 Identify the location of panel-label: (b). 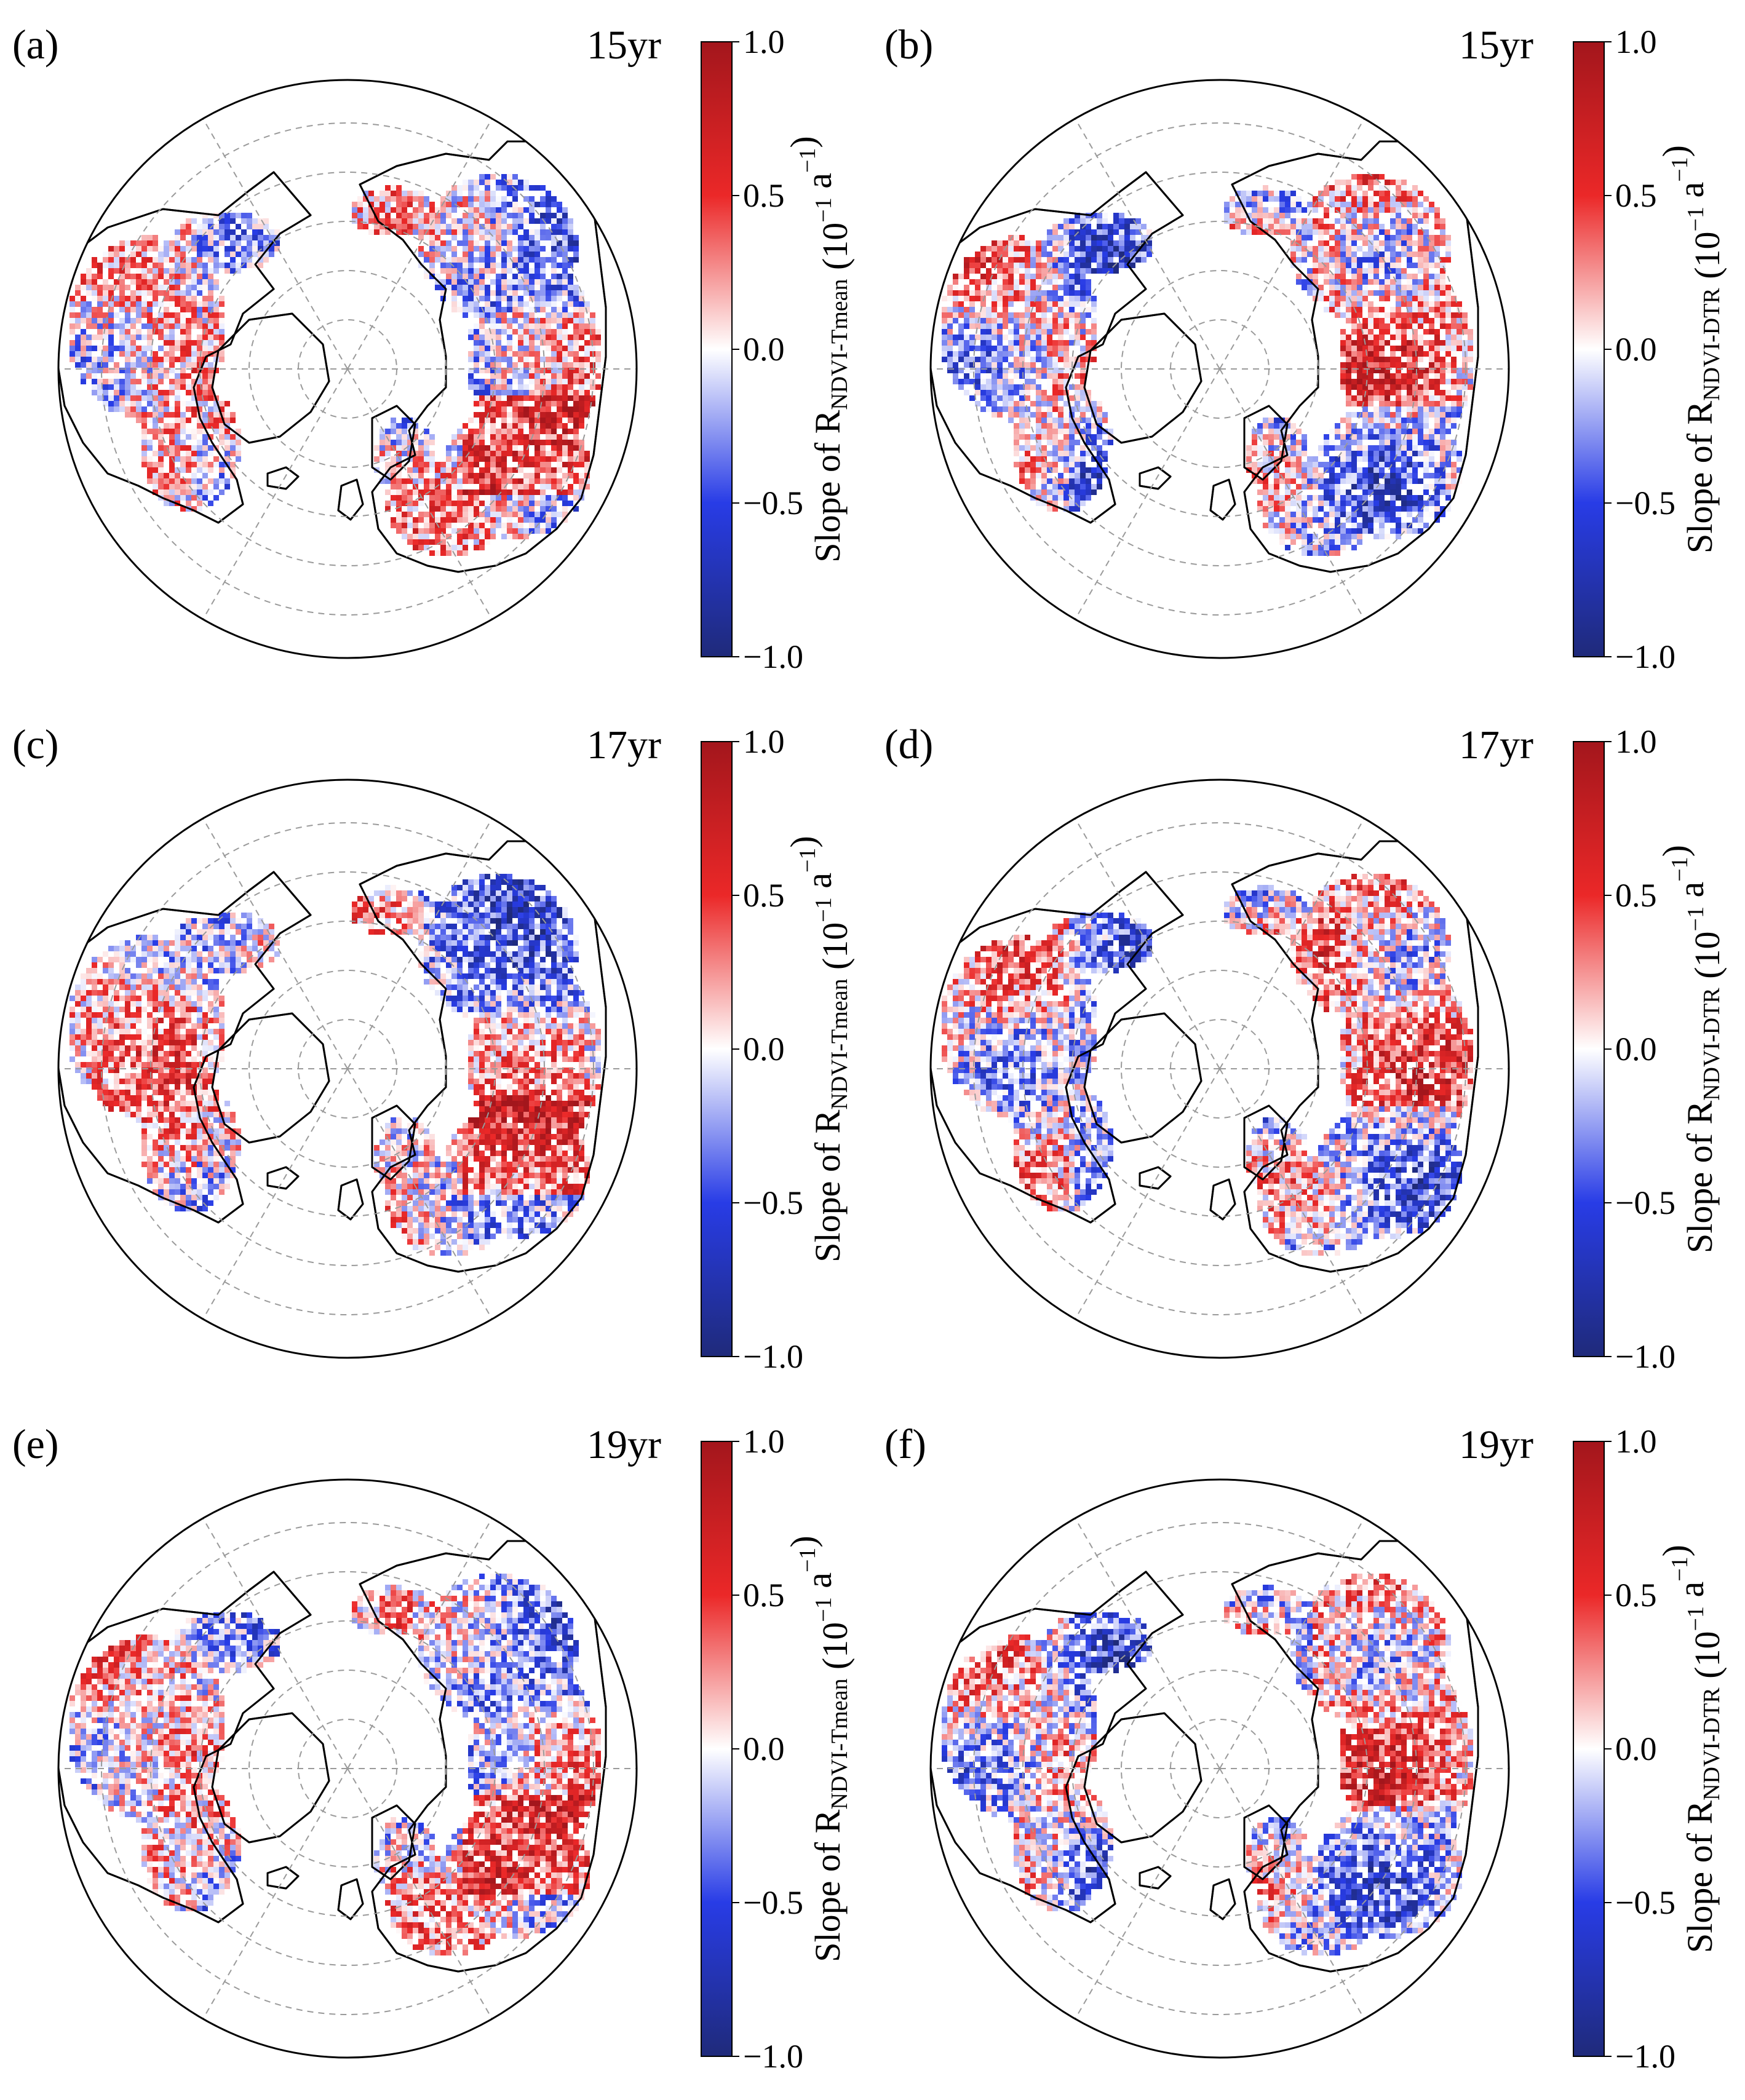
(908, 44).